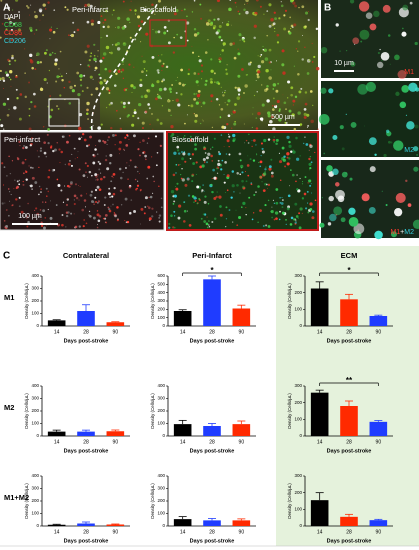 The width and height of the screenshot is (419, 550). What do you see at coordinates (183, 532) in the screenshot?
I see `x-tick-label: 14` at bounding box center [183, 532].